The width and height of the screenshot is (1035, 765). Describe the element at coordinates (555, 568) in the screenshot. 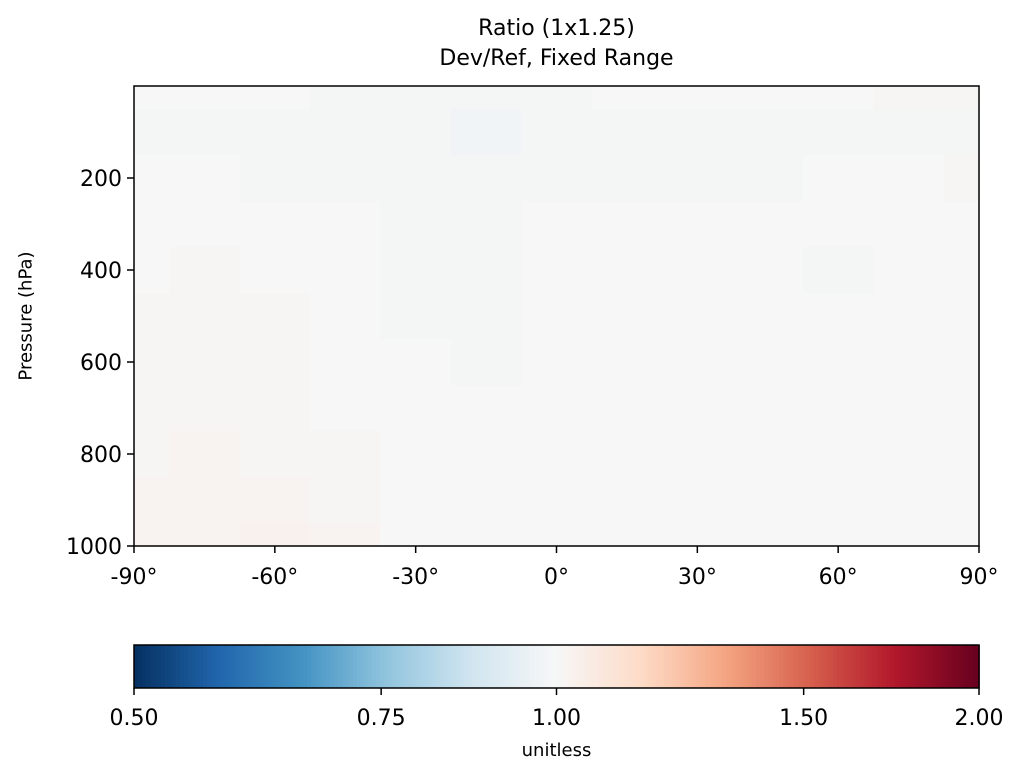

I see `x-axis: -90° -60° -30° 0° 30° 60° 90°` at that location.